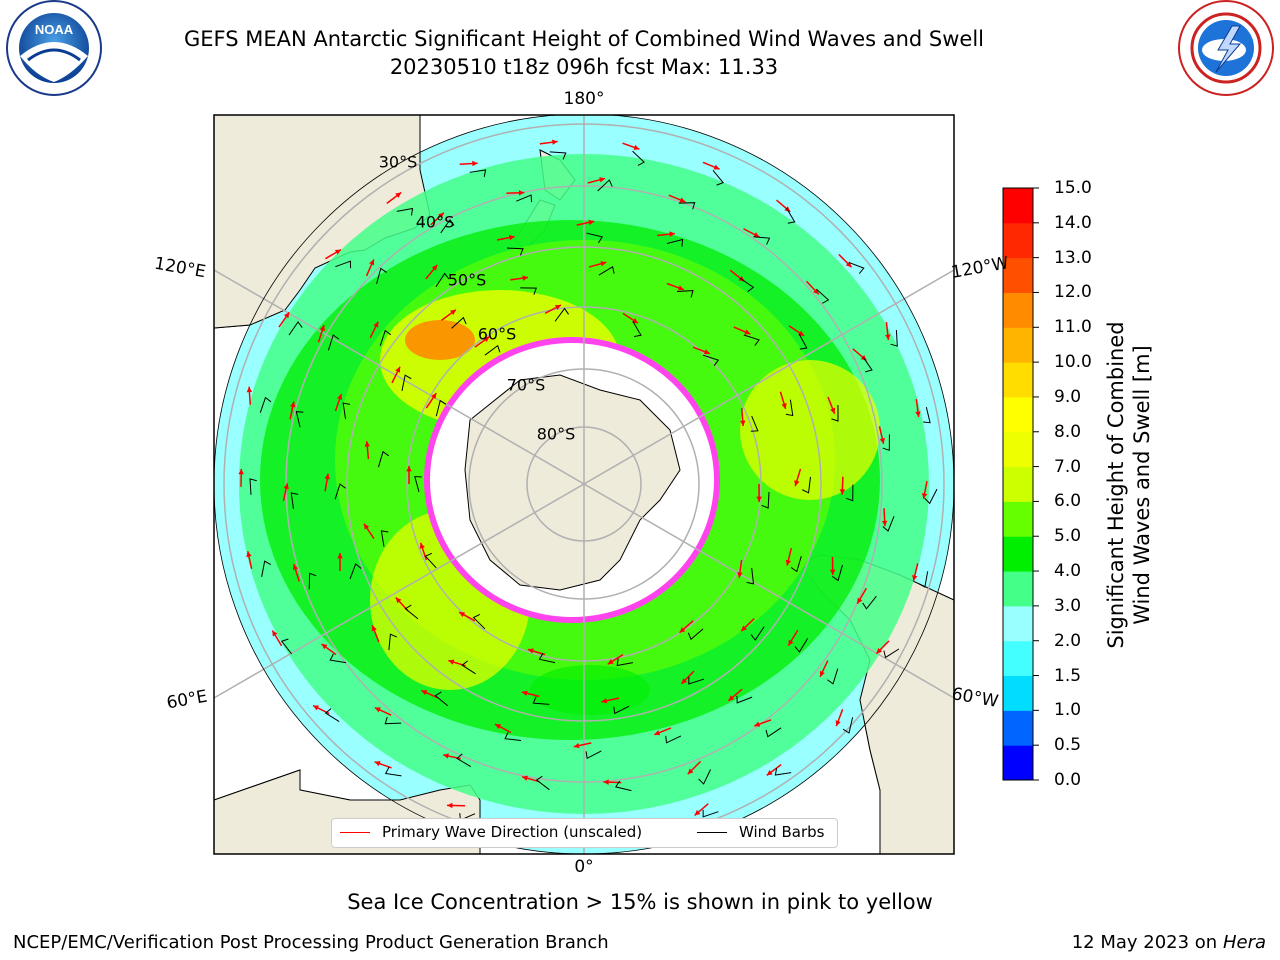  I want to click on wind-barb-legend-label: Wind Barbs, so click(782, 832).